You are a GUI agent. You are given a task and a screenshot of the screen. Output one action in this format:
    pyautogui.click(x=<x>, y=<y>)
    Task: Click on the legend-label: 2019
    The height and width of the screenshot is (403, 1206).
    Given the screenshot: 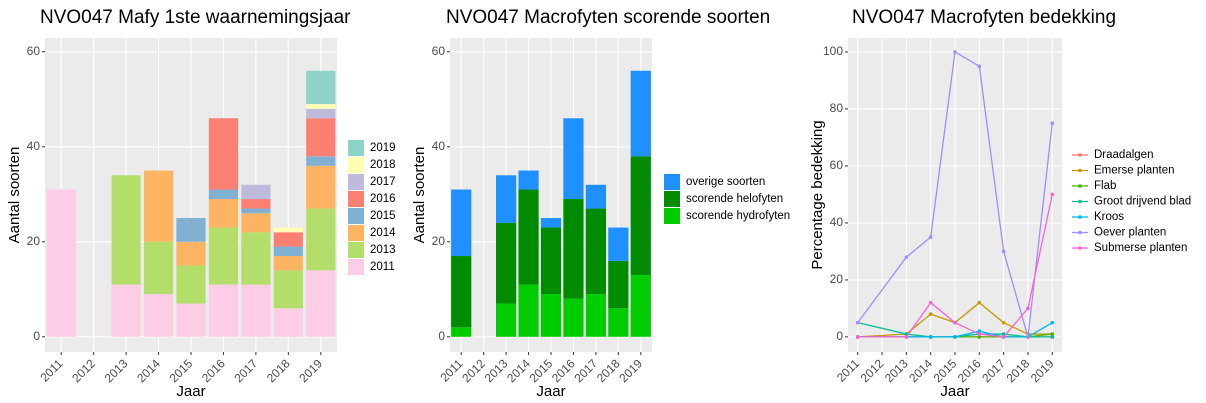 What is the action you would take?
    pyautogui.click(x=383, y=148)
    